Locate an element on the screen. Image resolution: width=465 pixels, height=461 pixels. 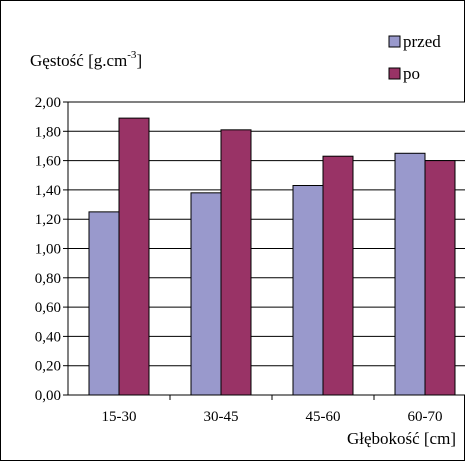
legend-label-przed: przed is located at coordinates (422, 41).